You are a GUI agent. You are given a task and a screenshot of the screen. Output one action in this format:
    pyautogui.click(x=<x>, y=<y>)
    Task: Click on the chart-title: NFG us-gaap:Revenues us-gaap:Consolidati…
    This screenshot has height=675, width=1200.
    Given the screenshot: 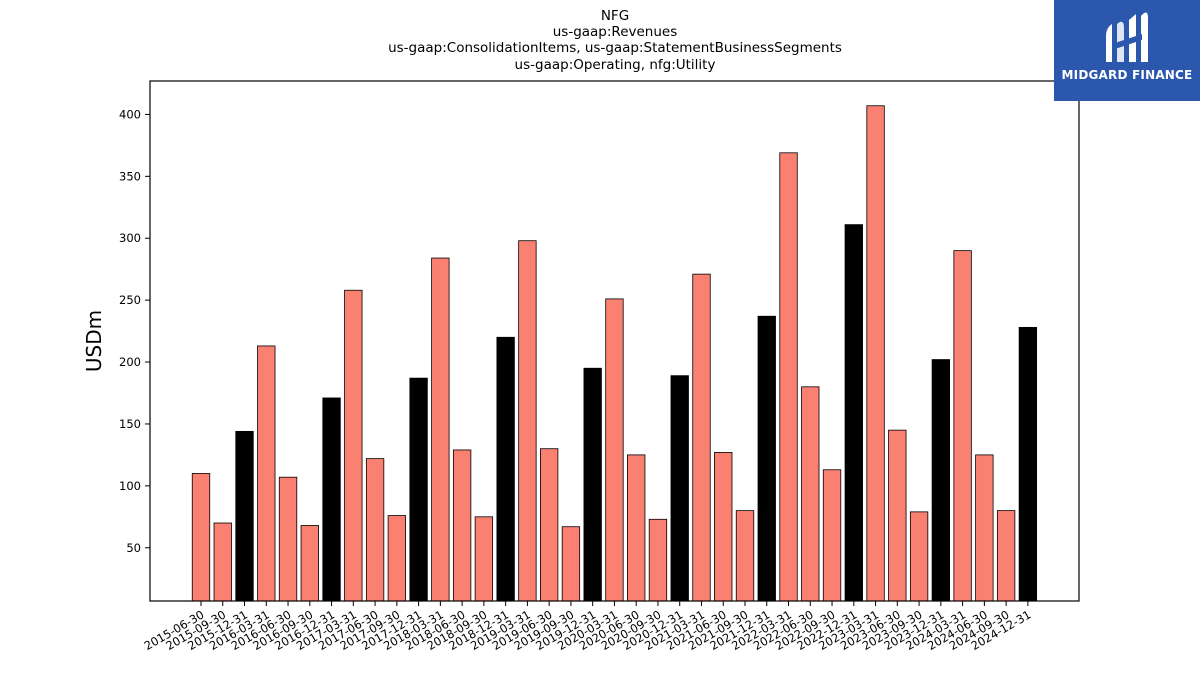 What is the action you would take?
    pyautogui.click(x=615, y=40)
    